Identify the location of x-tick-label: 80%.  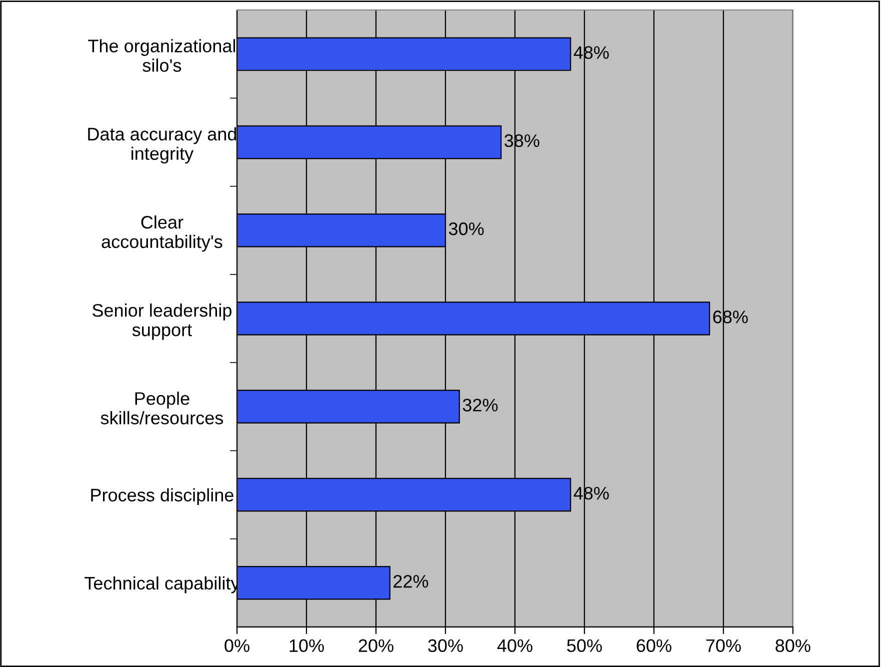
(793, 645).